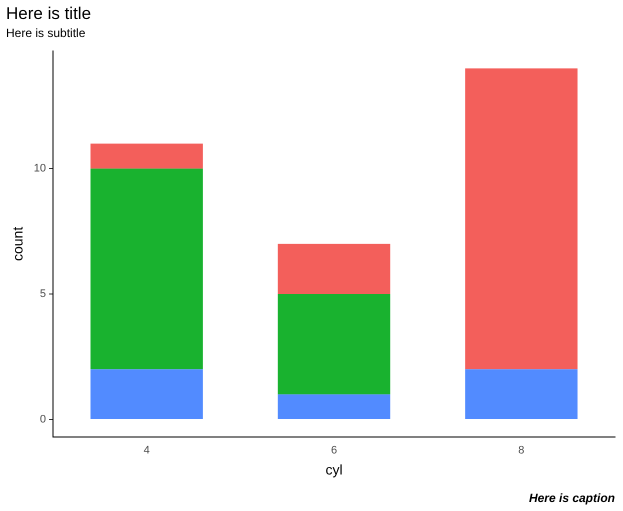  What do you see at coordinates (17, 244) in the screenshot?
I see `y-axis-title: count` at bounding box center [17, 244].